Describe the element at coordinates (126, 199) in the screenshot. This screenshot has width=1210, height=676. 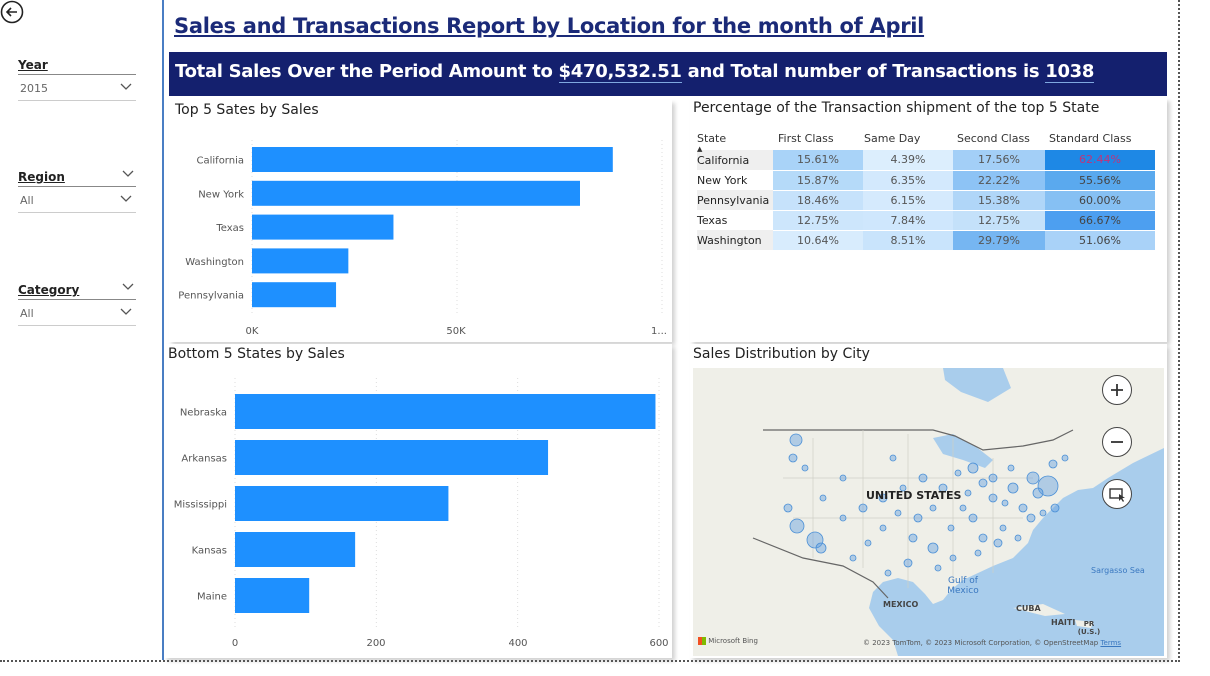
I see `chevron-down-icon` at that location.